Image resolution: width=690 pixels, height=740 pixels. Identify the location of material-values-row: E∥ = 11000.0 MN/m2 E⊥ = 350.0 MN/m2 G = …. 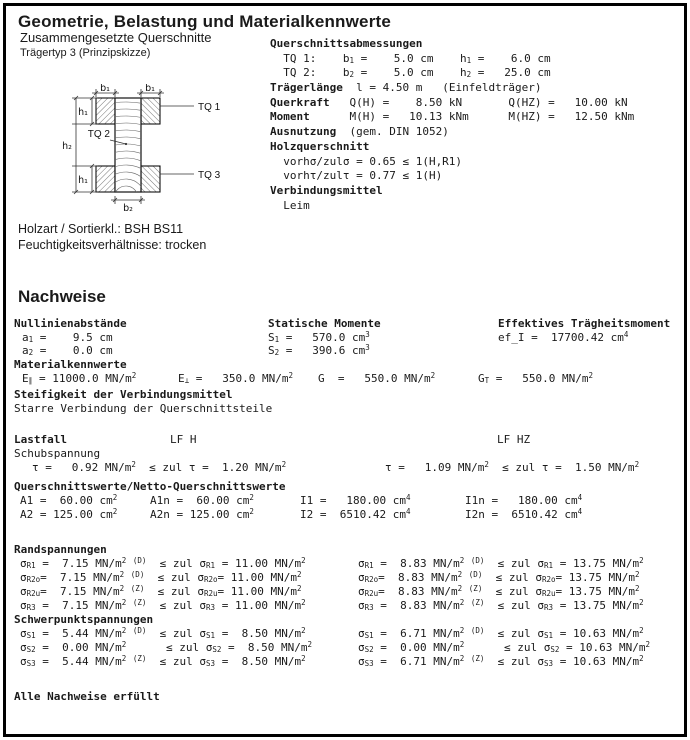
(345, 379).